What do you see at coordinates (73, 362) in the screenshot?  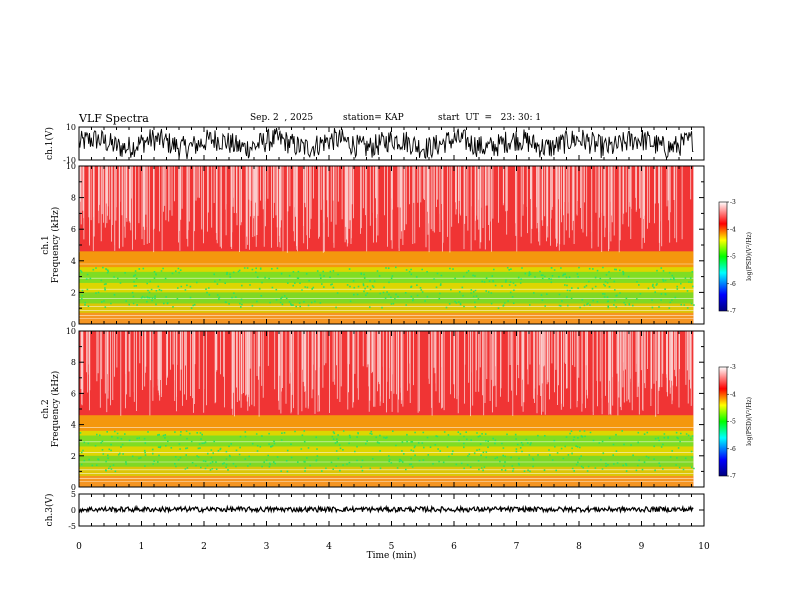 I see `y-tick-label-spec2: 8` at bounding box center [73, 362].